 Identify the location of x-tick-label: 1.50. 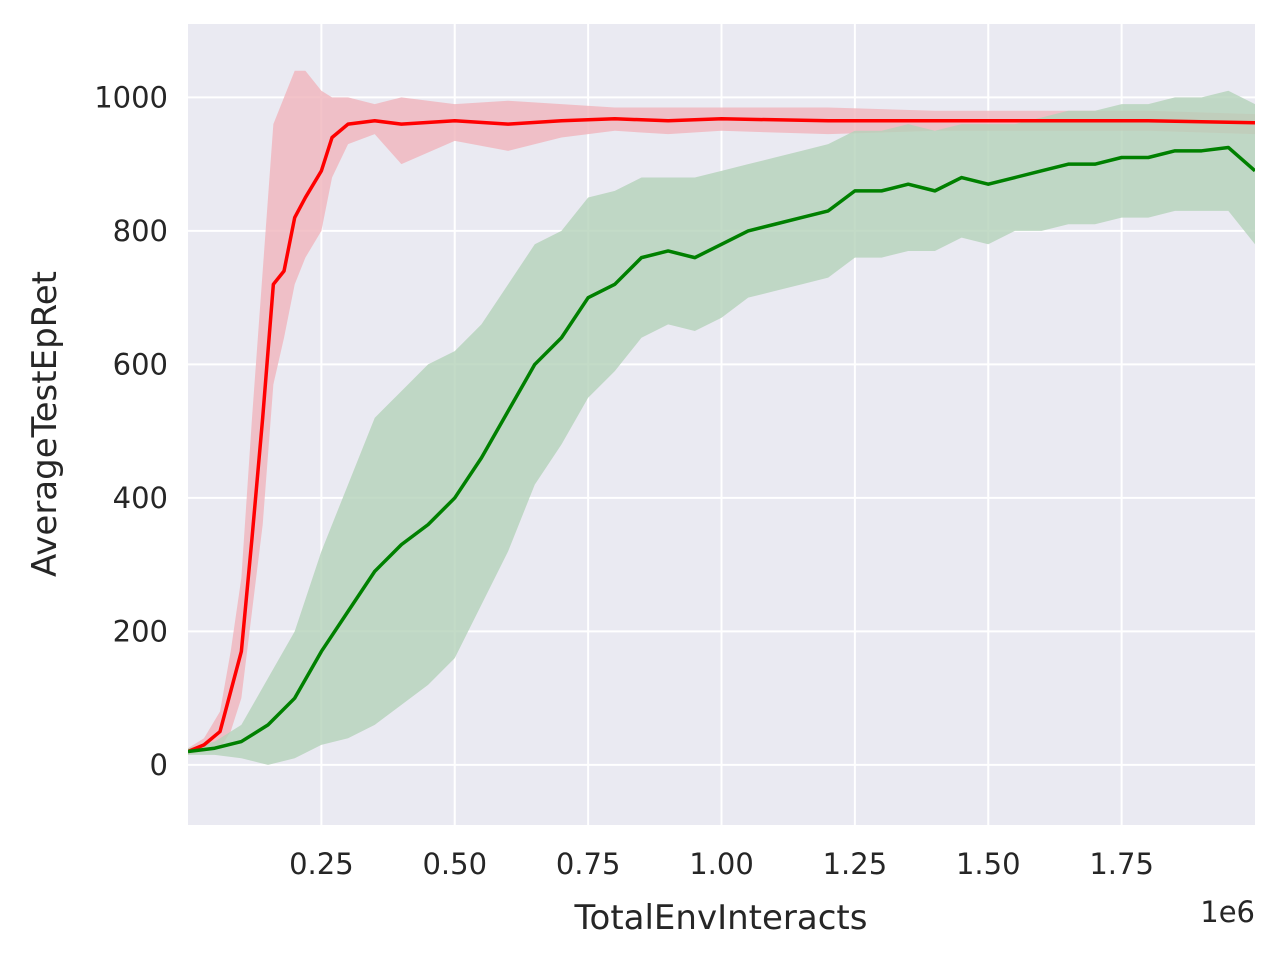
(988, 864).